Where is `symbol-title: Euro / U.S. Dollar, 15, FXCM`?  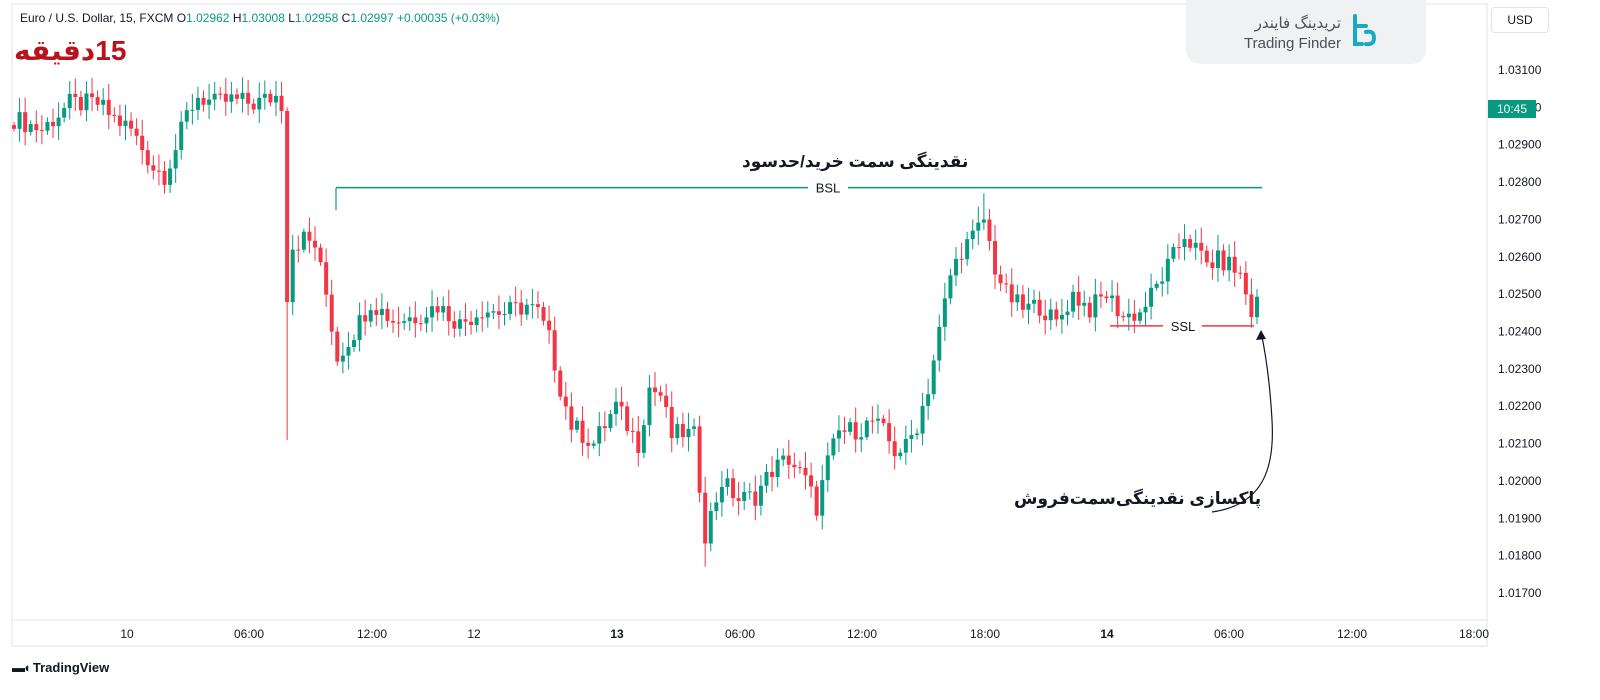
symbol-title: Euro / U.S. Dollar, 15, FXCM is located at coordinates (97, 18).